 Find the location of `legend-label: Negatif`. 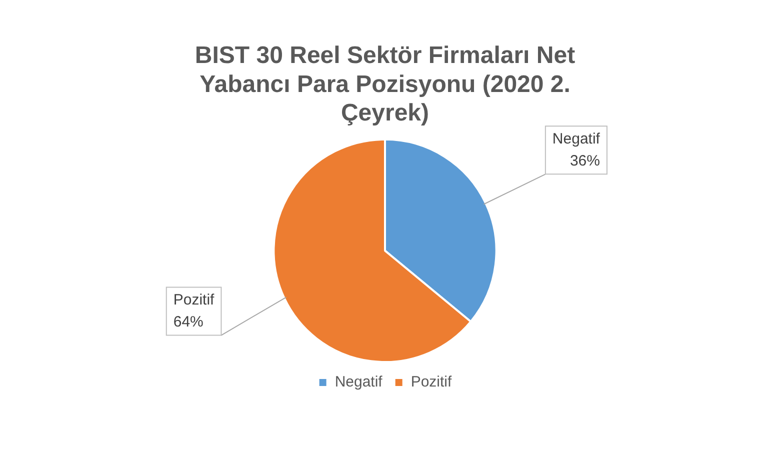

legend-label: Negatif is located at coordinates (359, 382).